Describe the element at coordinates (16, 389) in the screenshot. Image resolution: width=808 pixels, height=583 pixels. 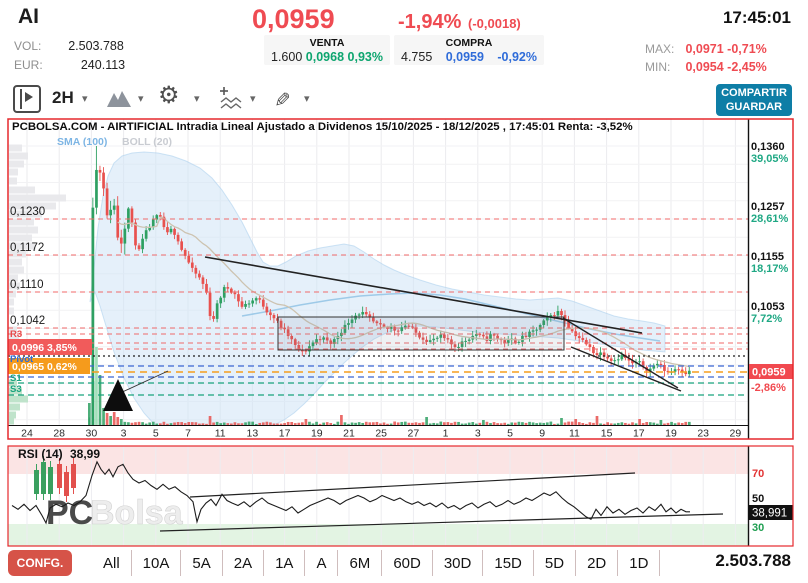
I see `svg-text: S3` at that location.